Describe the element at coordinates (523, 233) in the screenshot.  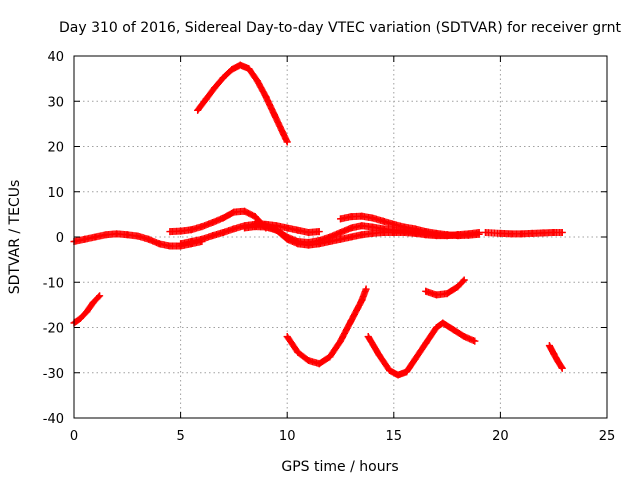
I see `series-arc-n` at that location.